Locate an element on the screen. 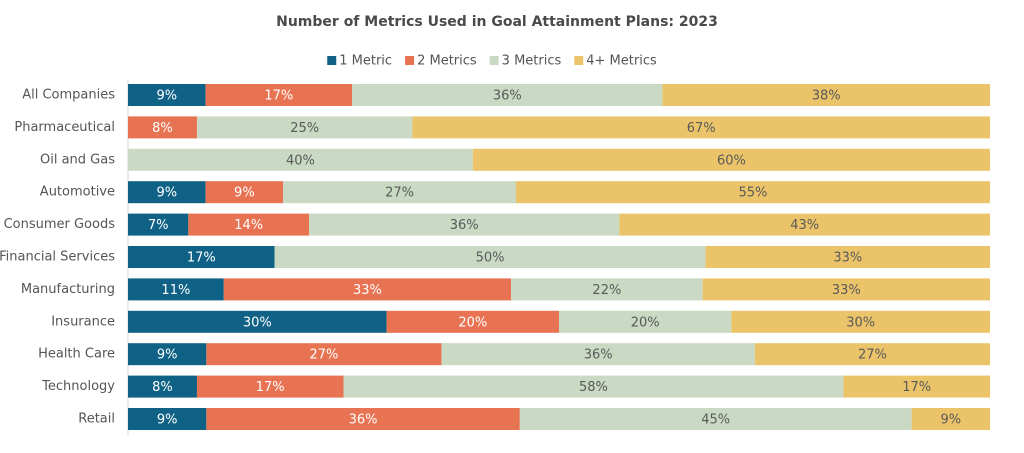 The image size is (1024, 453). data-label: 43% is located at coordinates (804, 225).